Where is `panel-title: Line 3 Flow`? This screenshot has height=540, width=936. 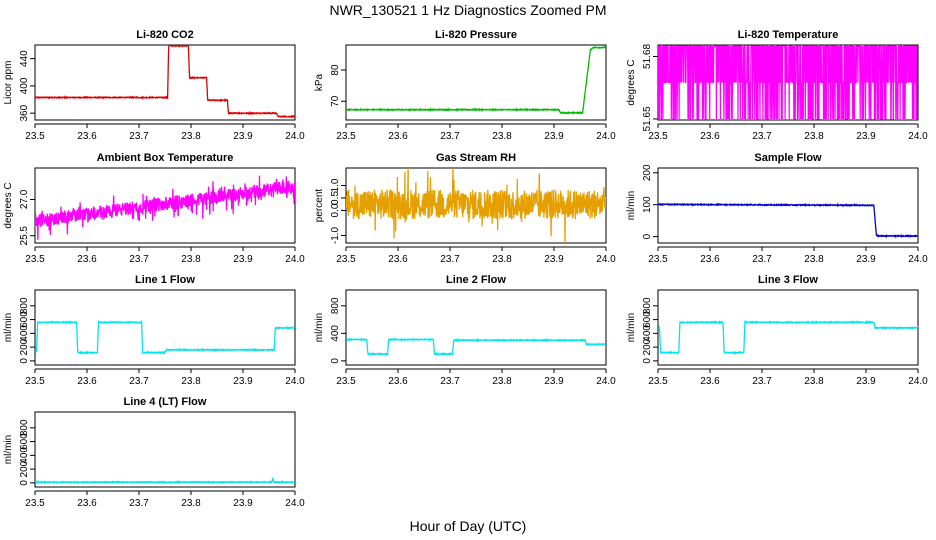 panel-title: Line 3 Flow is located at coordinates (788, 280).